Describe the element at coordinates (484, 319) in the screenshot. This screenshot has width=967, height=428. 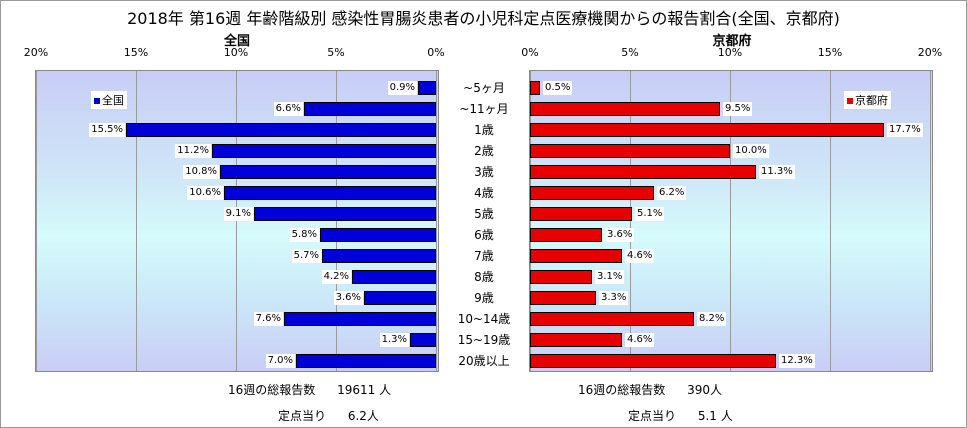
I see `age-category-label: 10~14歳` at that location.